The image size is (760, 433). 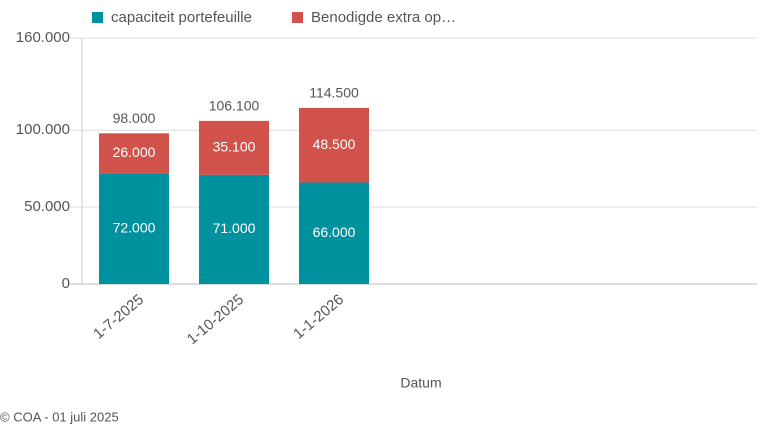 I want to click on value-label: 71.000, so click(x=234, y=228).